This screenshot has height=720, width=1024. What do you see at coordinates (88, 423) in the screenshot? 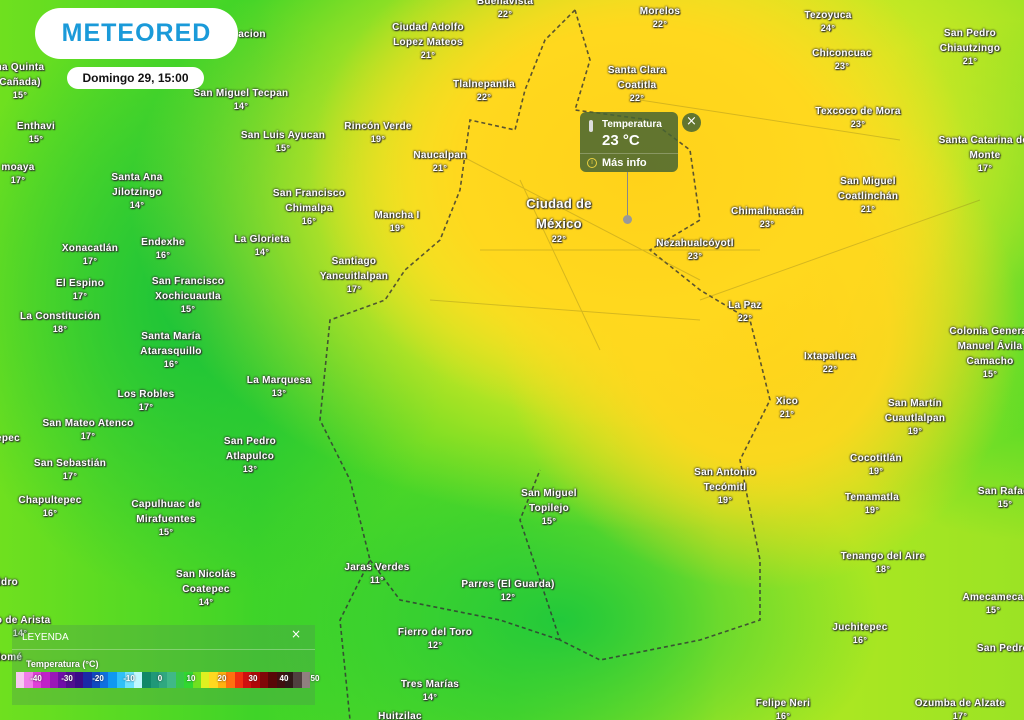
I see `place-name: San Mateo Atenco` at bounding box center [88, 423].